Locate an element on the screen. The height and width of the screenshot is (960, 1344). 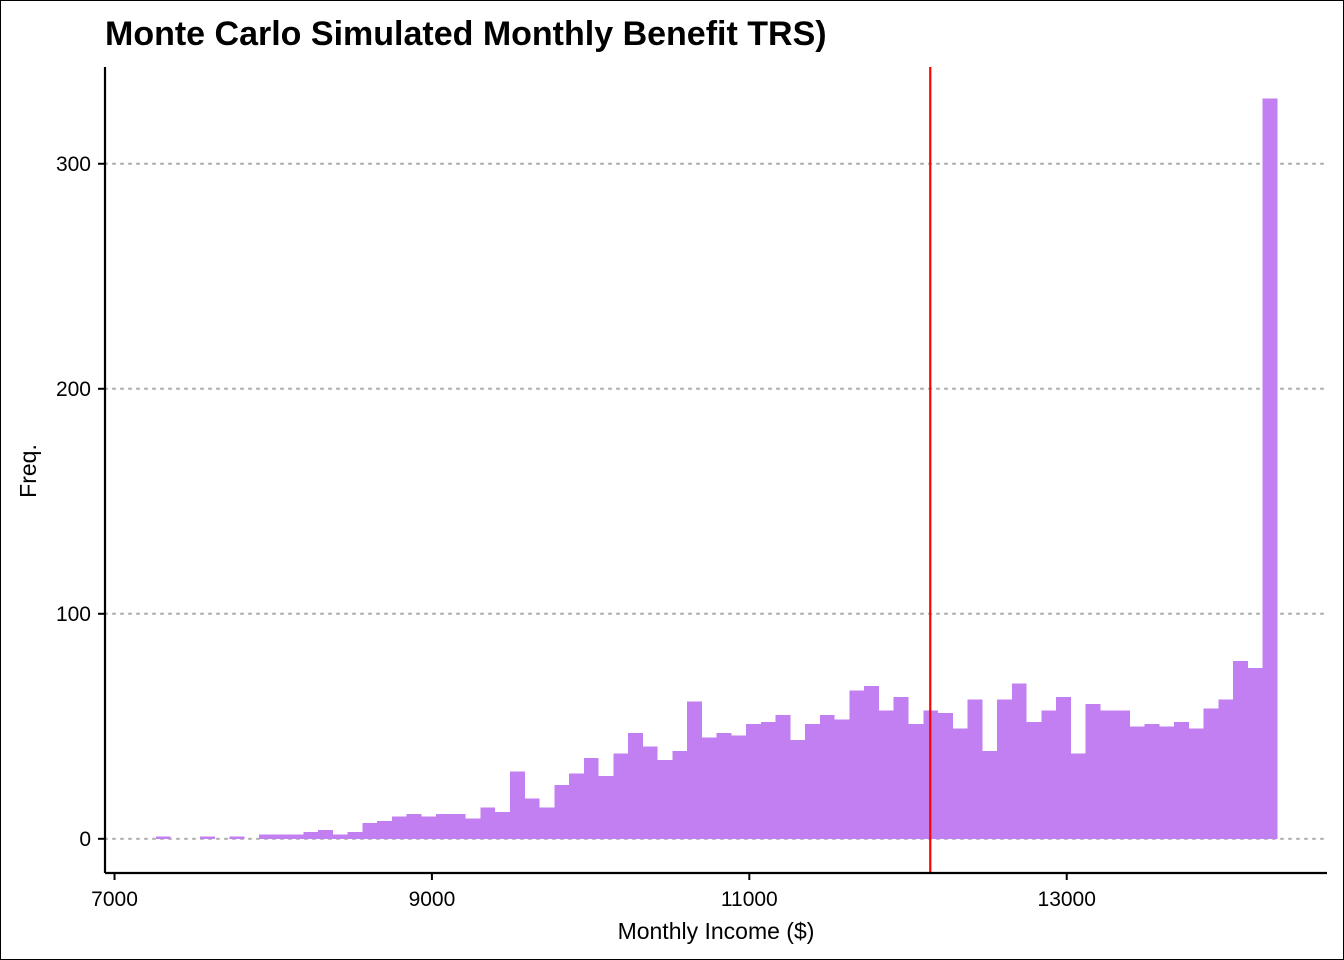
x-tick-label: 9000 is located at coordinates (432, 899).